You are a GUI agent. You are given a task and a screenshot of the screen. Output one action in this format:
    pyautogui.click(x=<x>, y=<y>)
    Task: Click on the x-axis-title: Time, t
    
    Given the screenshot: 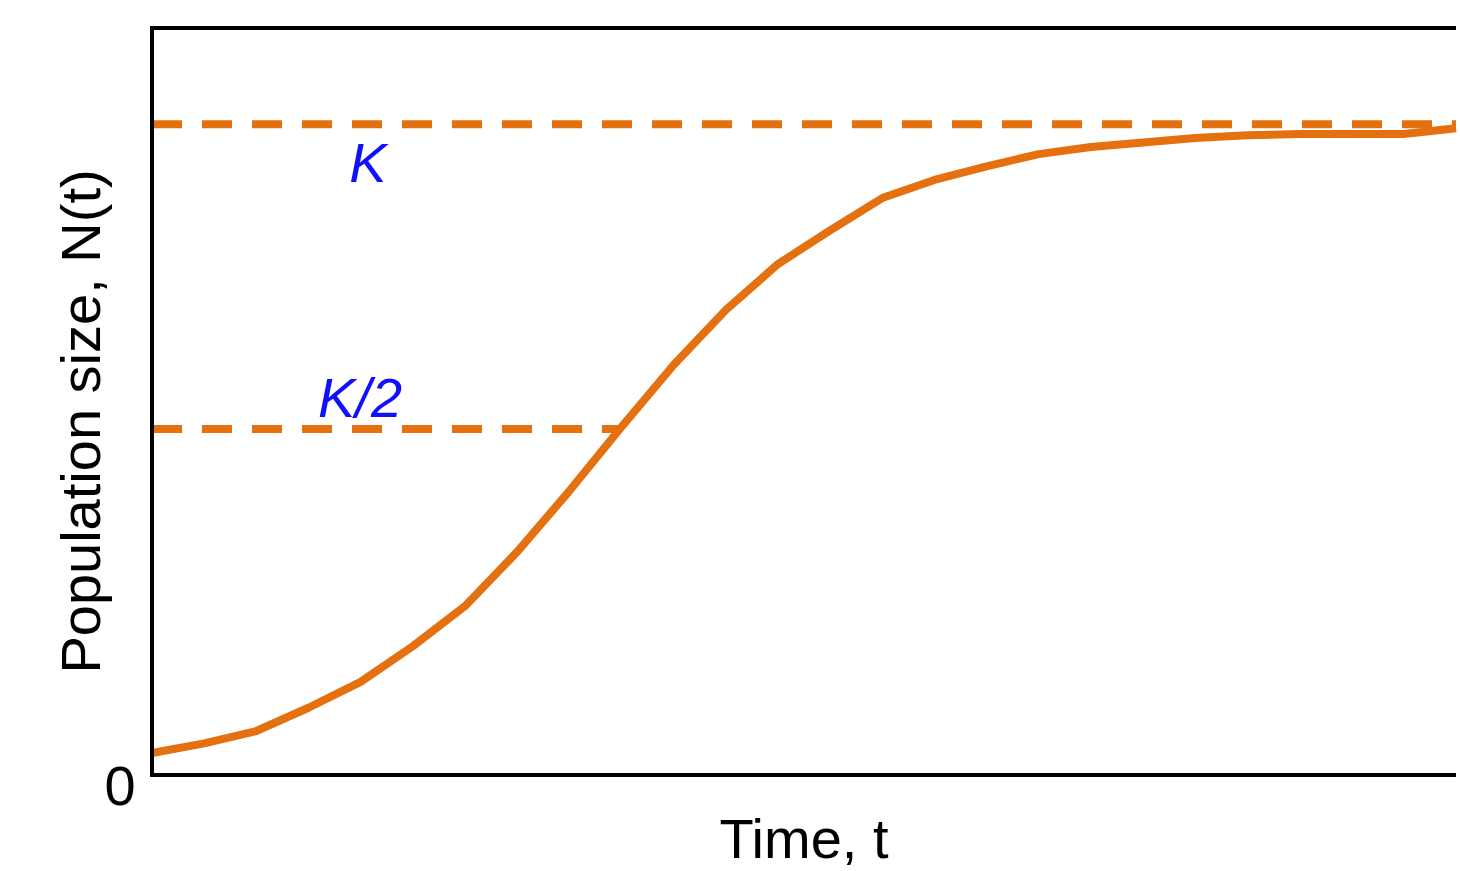 What is the action you would take?
    pyautogui.click(x=804, y=838)
    